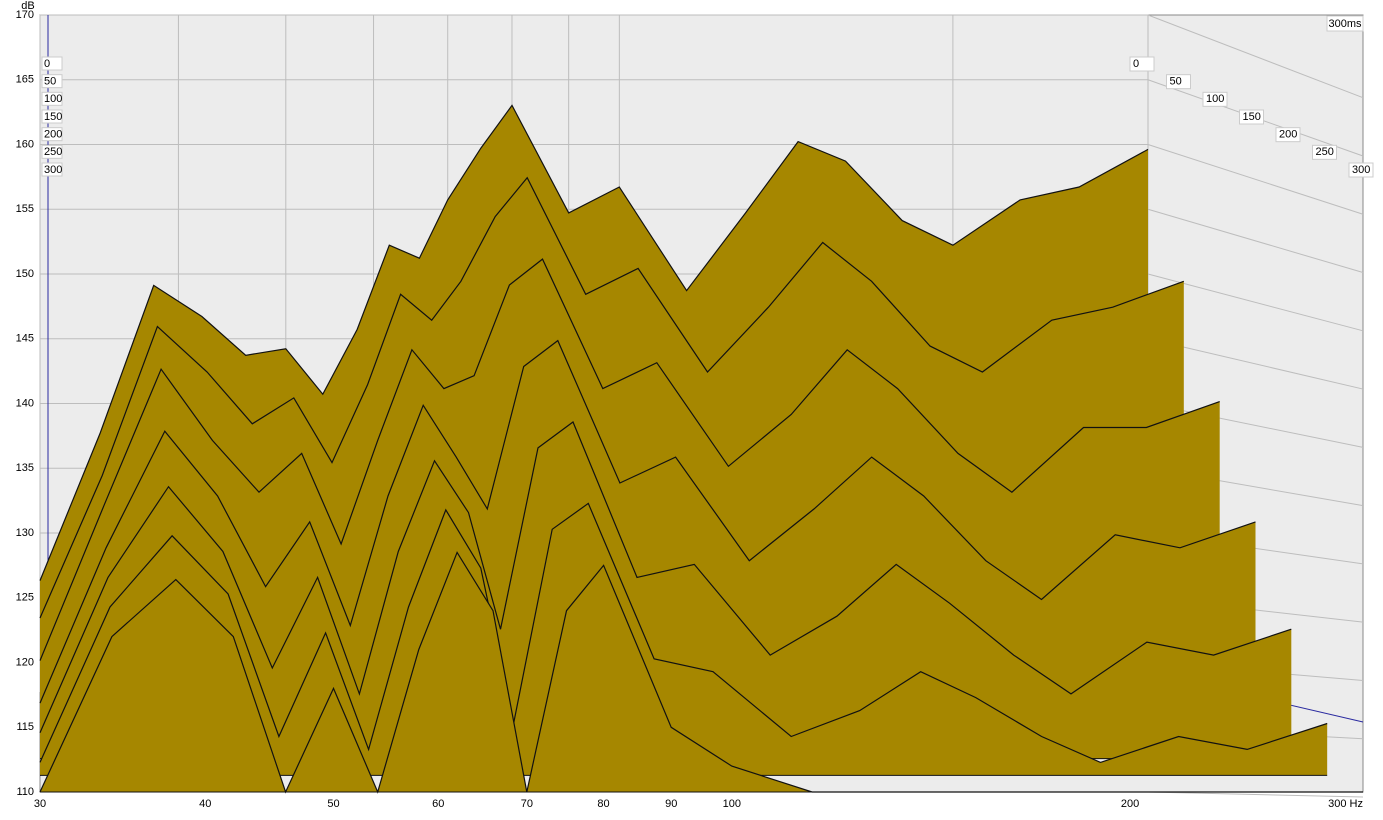 The height and width of the screenshot is (820, 1383). I want to click on y-axis-label: dB, so click(27, 6).